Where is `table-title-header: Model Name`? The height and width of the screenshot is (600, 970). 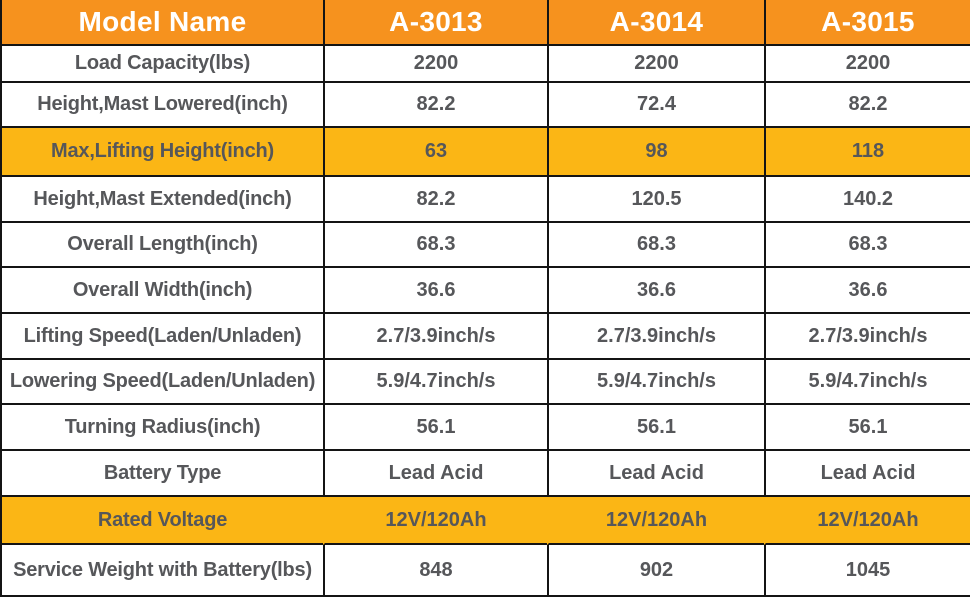
table-title-header: Model Name is located at coordinates (162, 23).